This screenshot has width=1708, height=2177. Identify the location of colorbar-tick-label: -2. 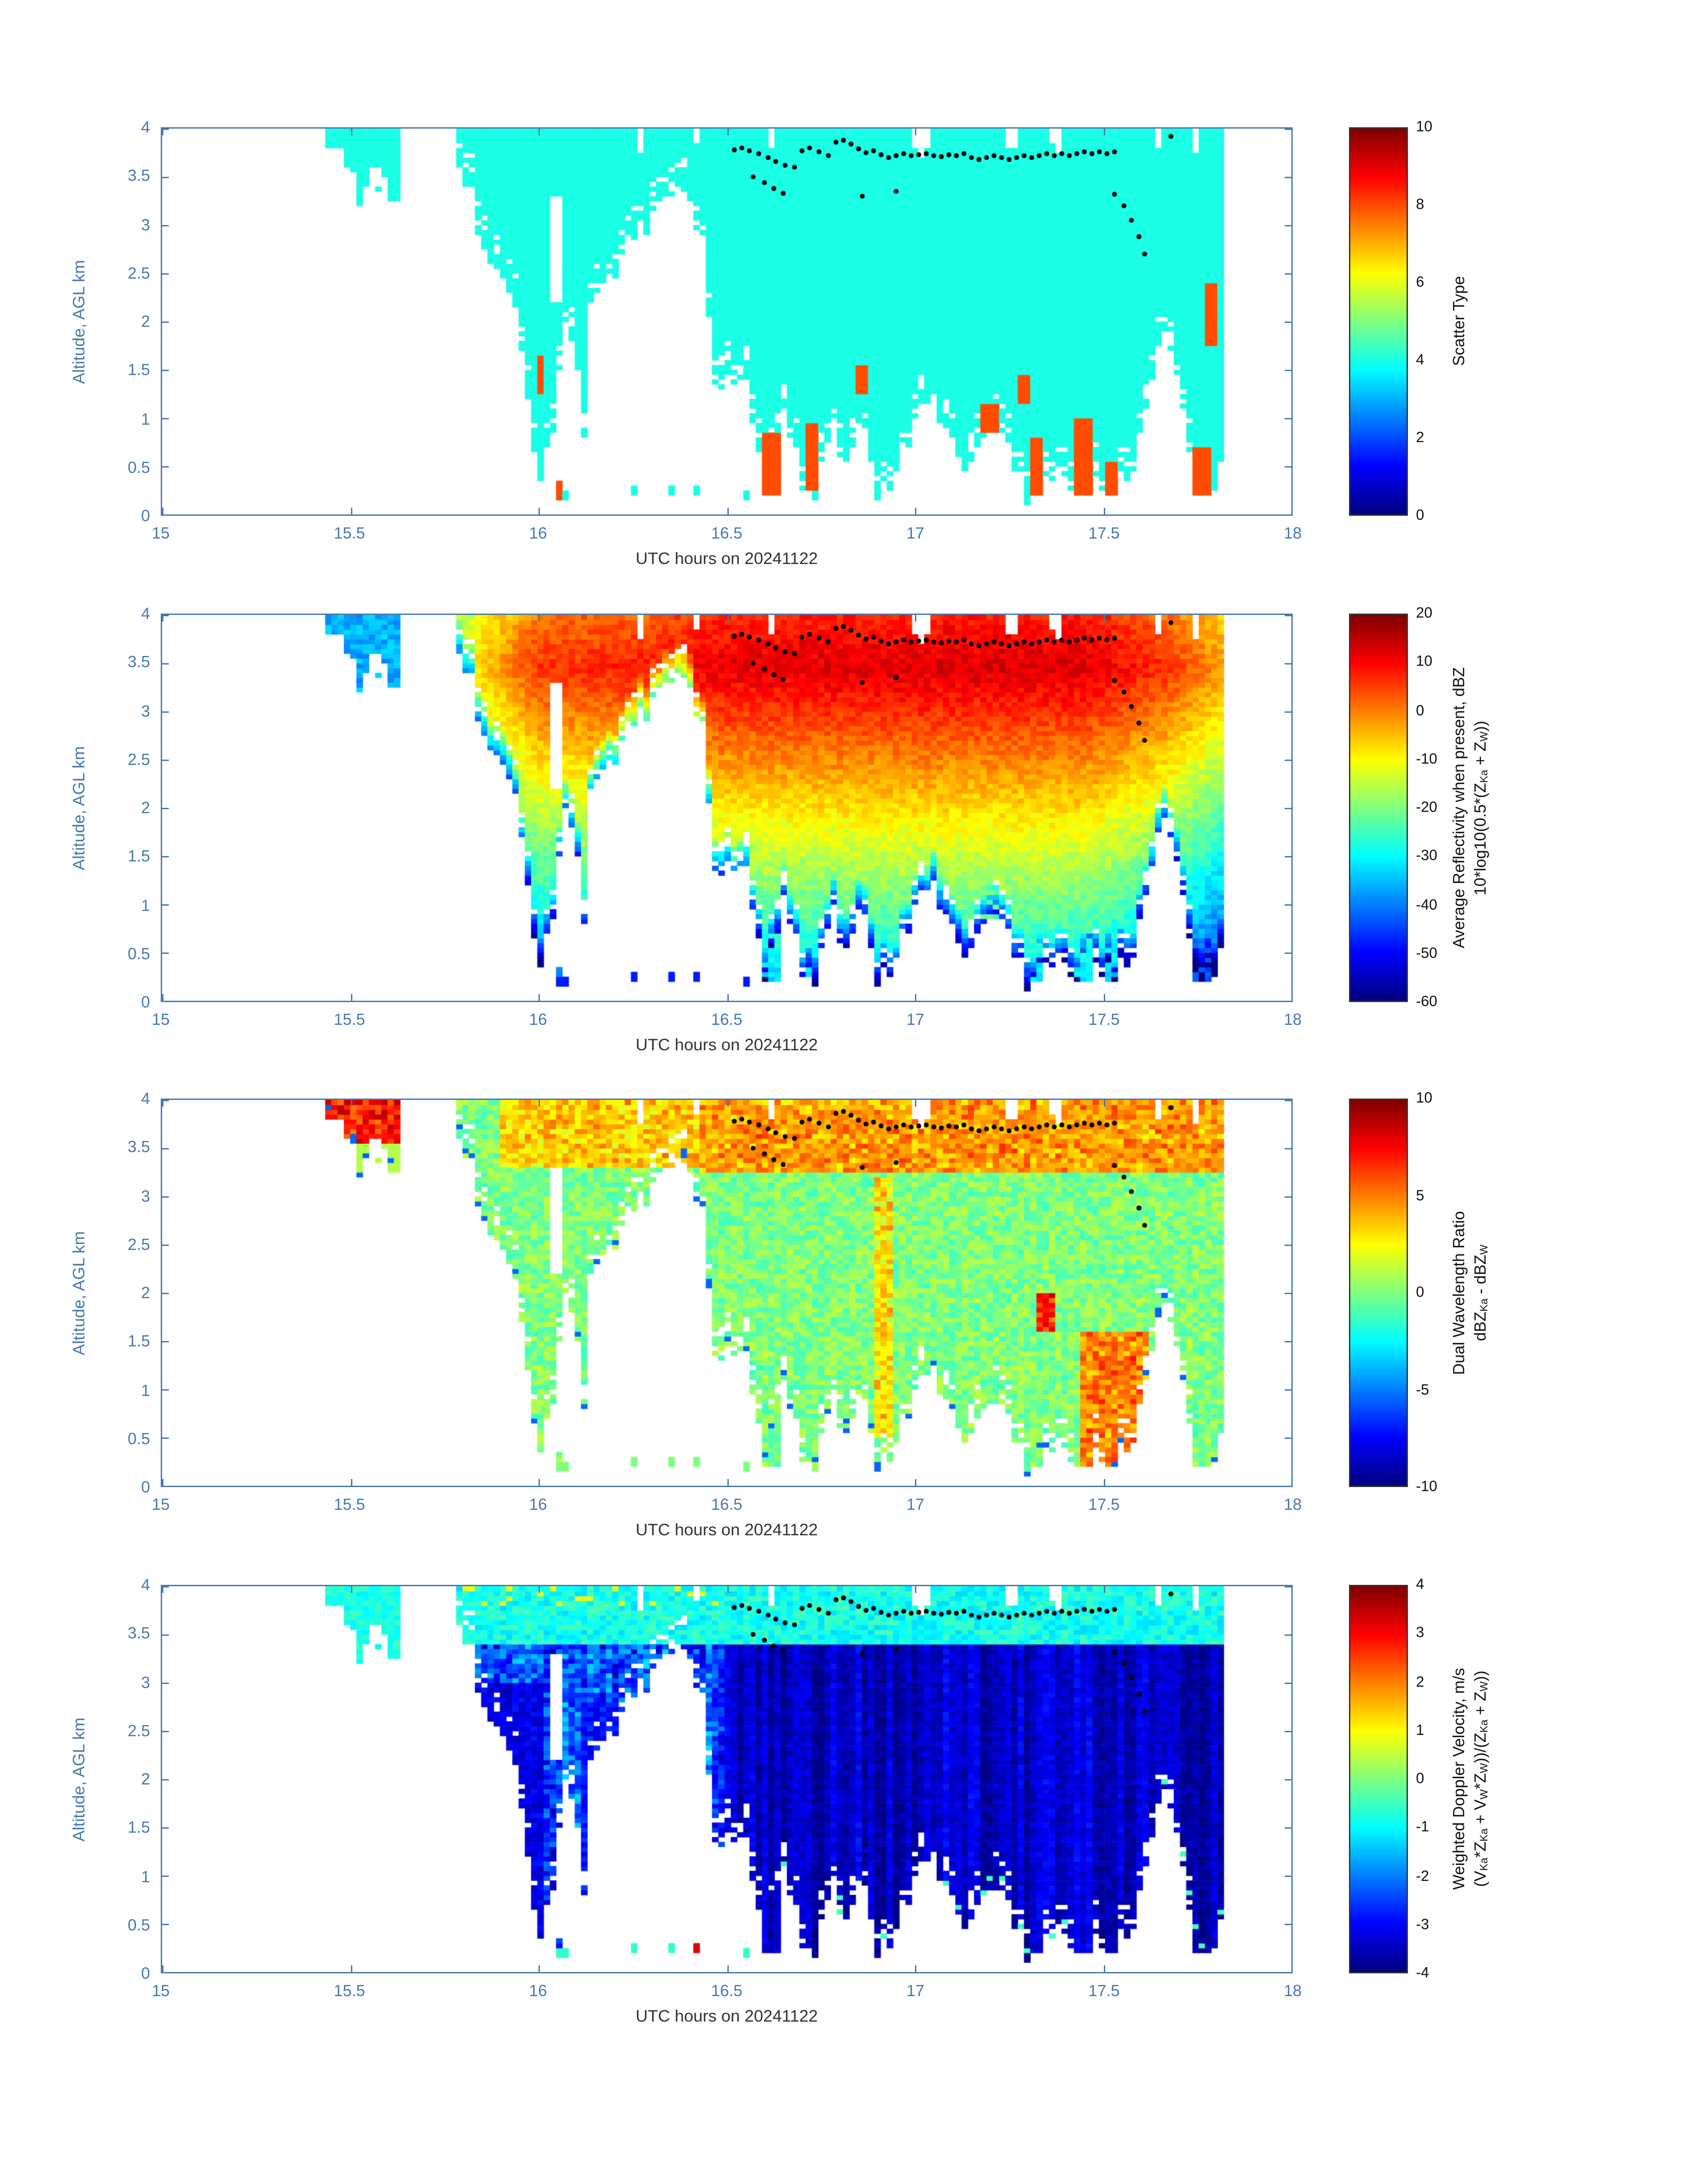
(1422, 1876).